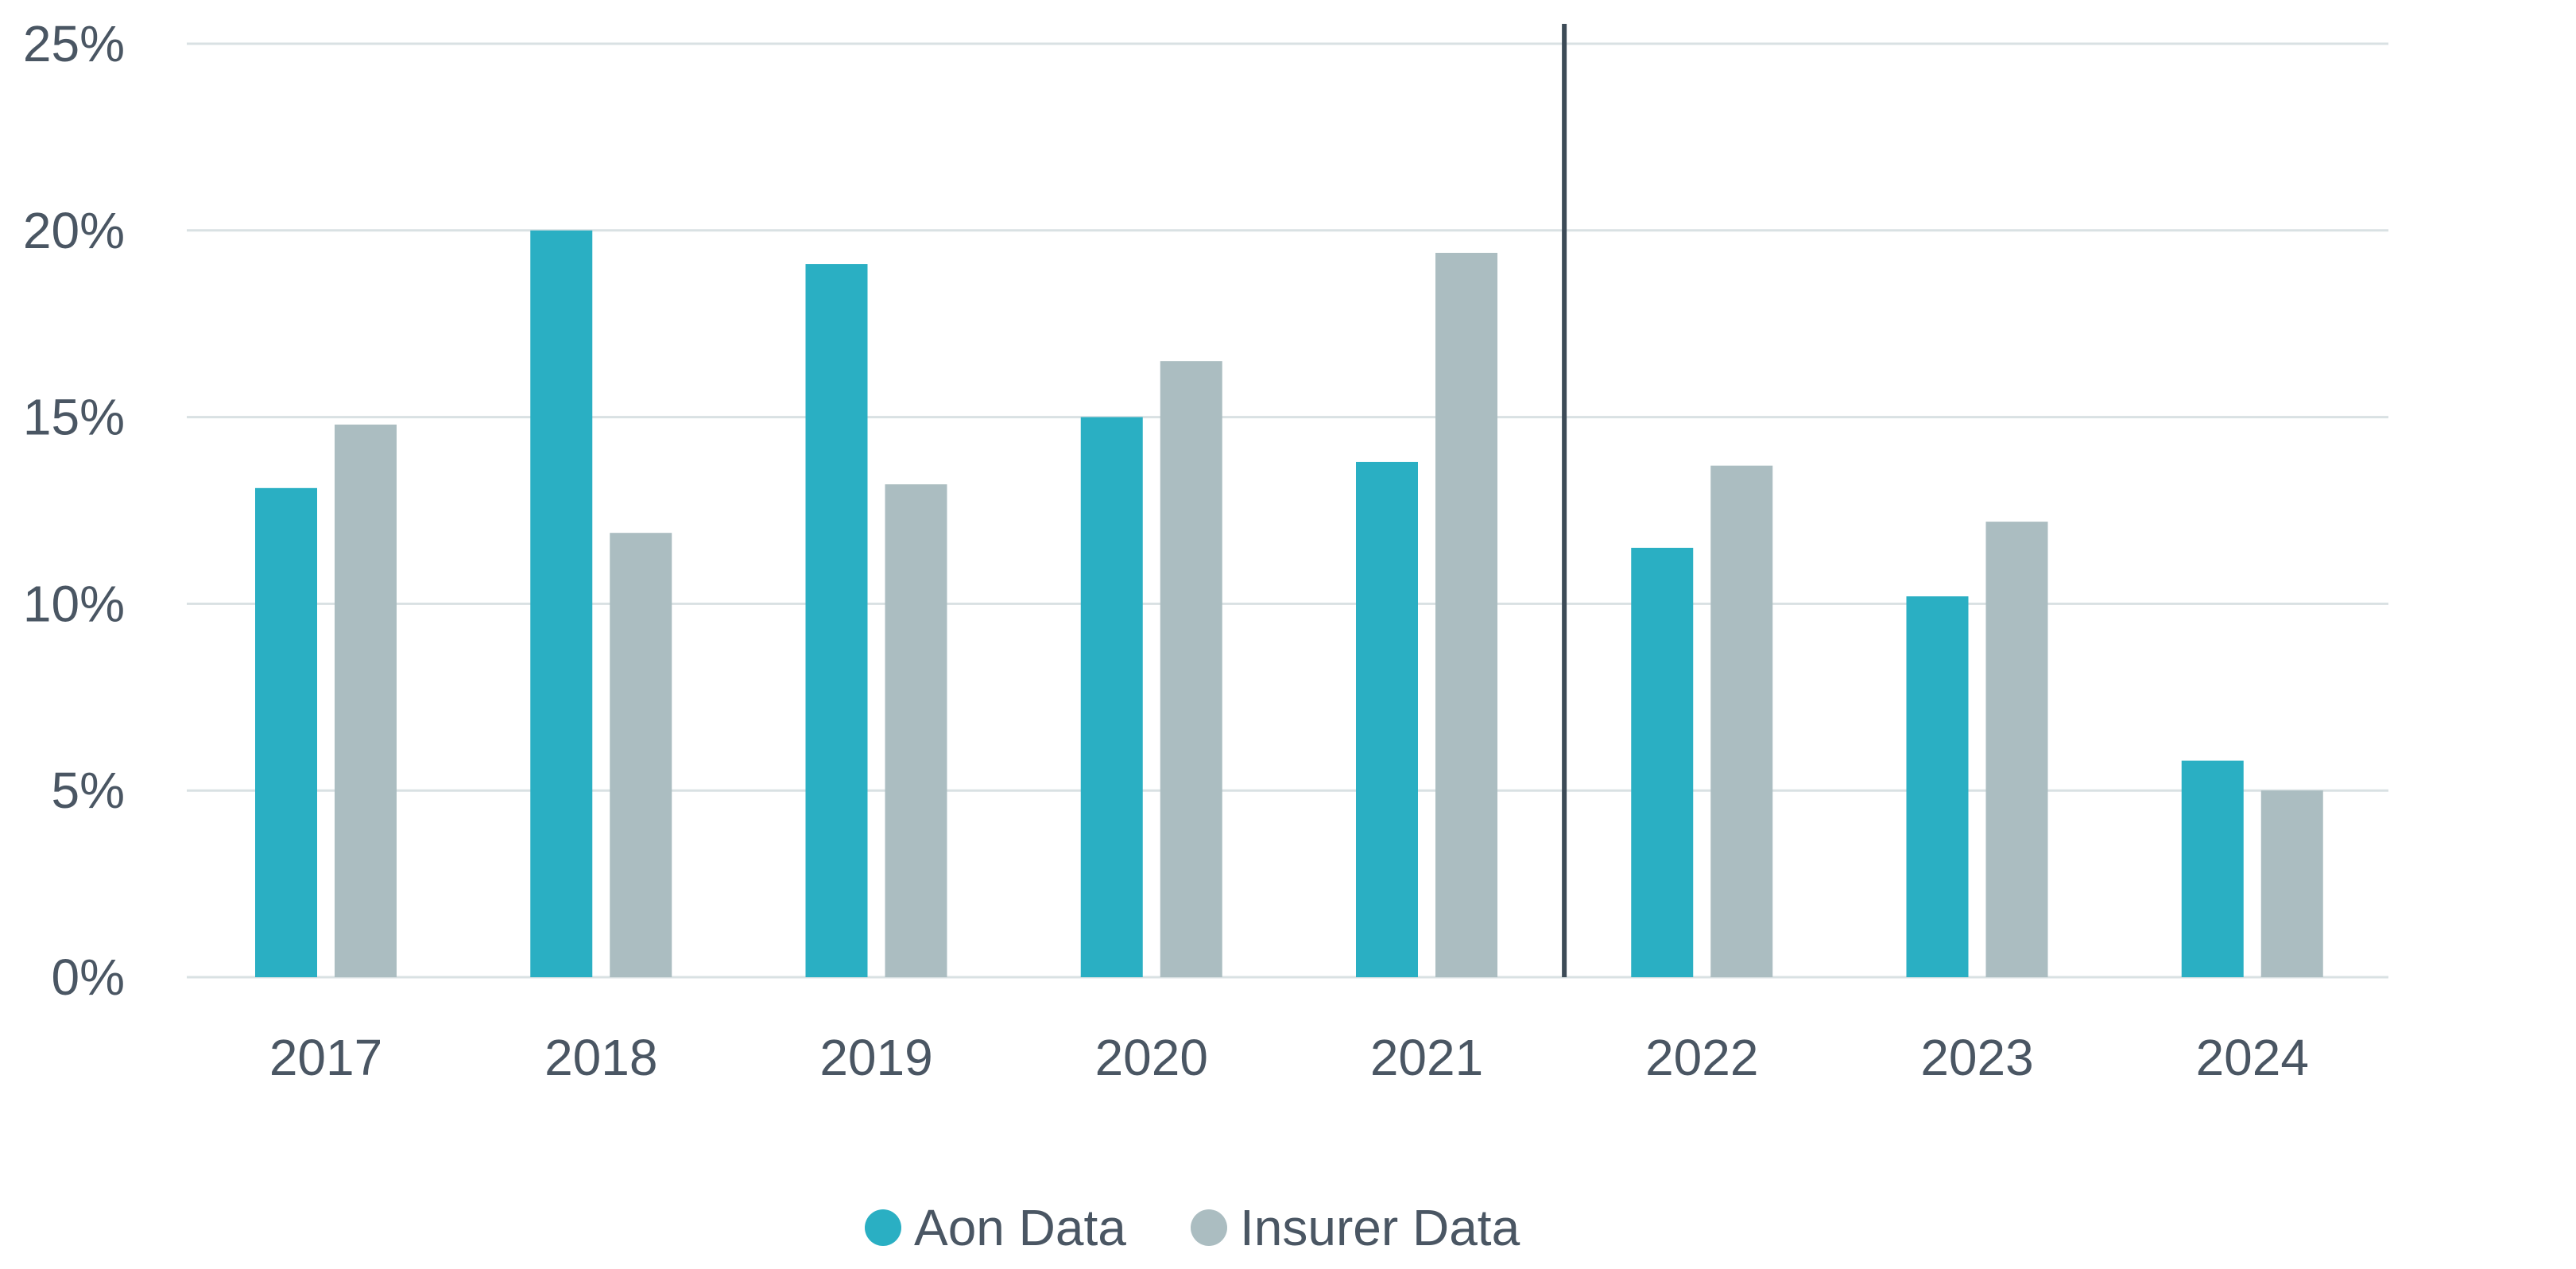 The image size is (2576, 1269). Describe the element at coordinates (74, 510) in the screenshot. I see `y-axis-tick-labels: 0% 5% 10% 15% 20% 25%` at that location.